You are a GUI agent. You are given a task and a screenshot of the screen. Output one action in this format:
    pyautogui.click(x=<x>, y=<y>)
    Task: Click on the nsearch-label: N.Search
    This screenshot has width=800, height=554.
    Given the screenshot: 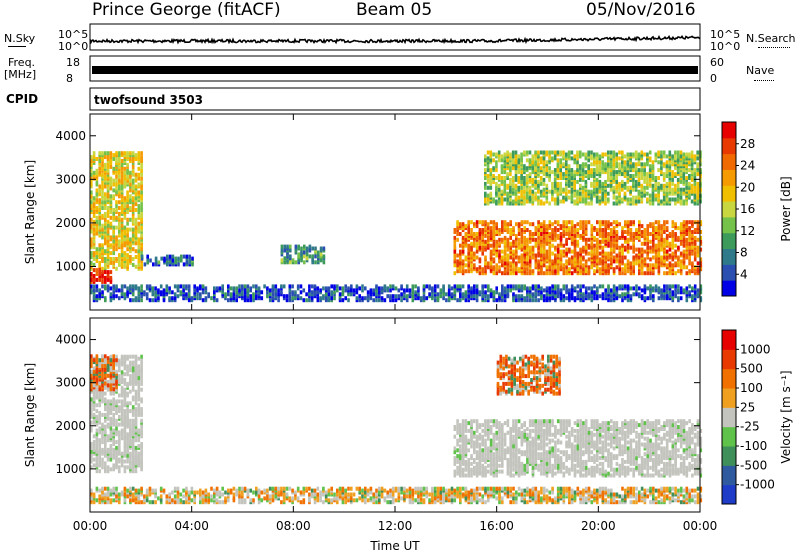 What is the action you would take?
    pyautogui.click(x=771, y=38)
    